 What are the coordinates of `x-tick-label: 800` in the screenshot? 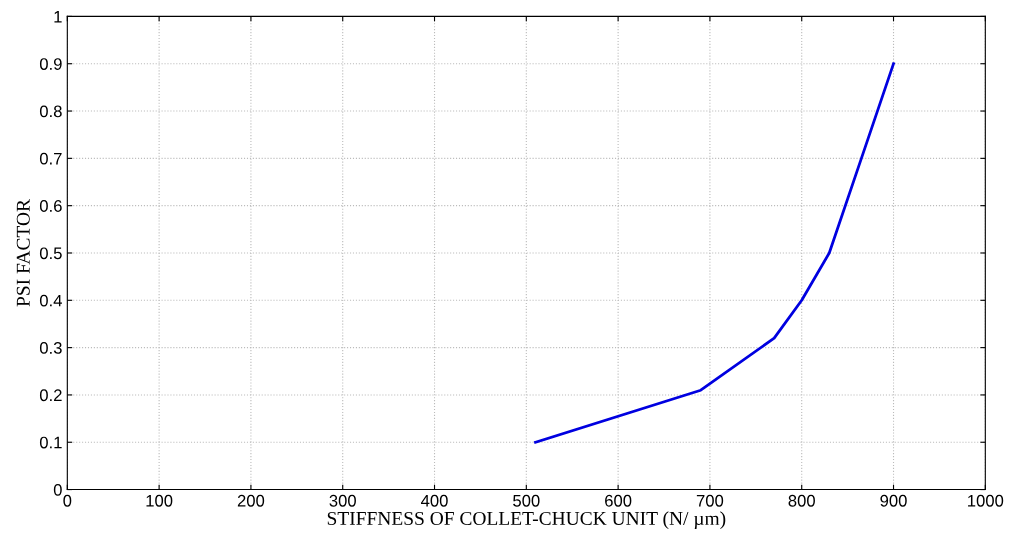 It's located at (801, 500).